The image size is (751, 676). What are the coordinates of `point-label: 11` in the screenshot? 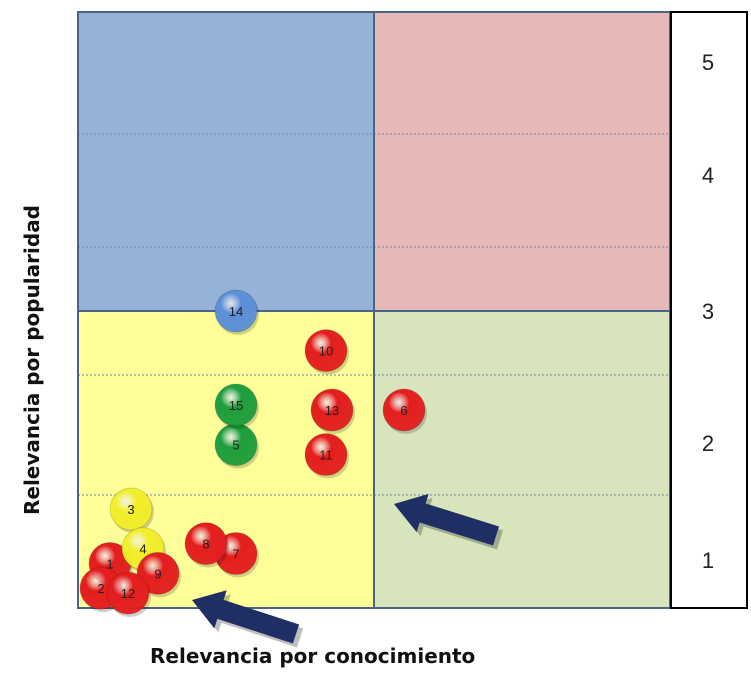 It's located at (326, 455).